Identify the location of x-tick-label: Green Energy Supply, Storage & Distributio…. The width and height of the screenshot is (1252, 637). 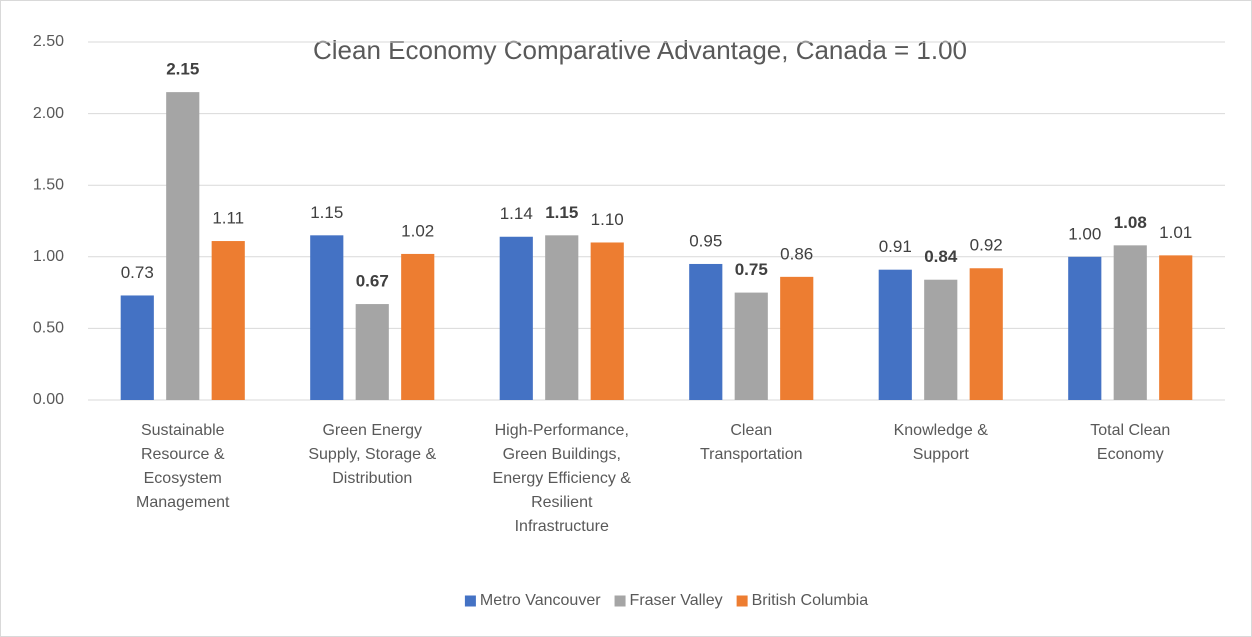
(372, 454).